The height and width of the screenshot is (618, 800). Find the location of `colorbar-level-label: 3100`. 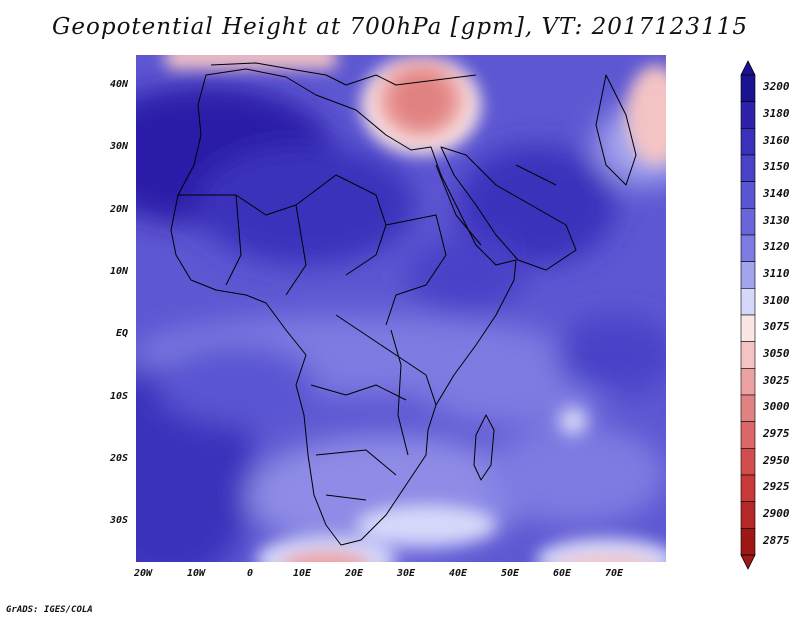

colorbar-level-label: 3100 is located at coordinates (776, 300).